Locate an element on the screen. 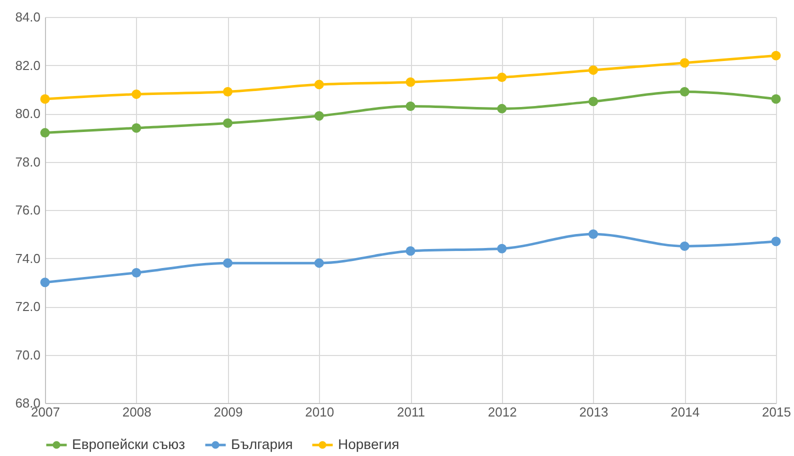  x-tick-label: 2010 is located at coordinates (319, 412).